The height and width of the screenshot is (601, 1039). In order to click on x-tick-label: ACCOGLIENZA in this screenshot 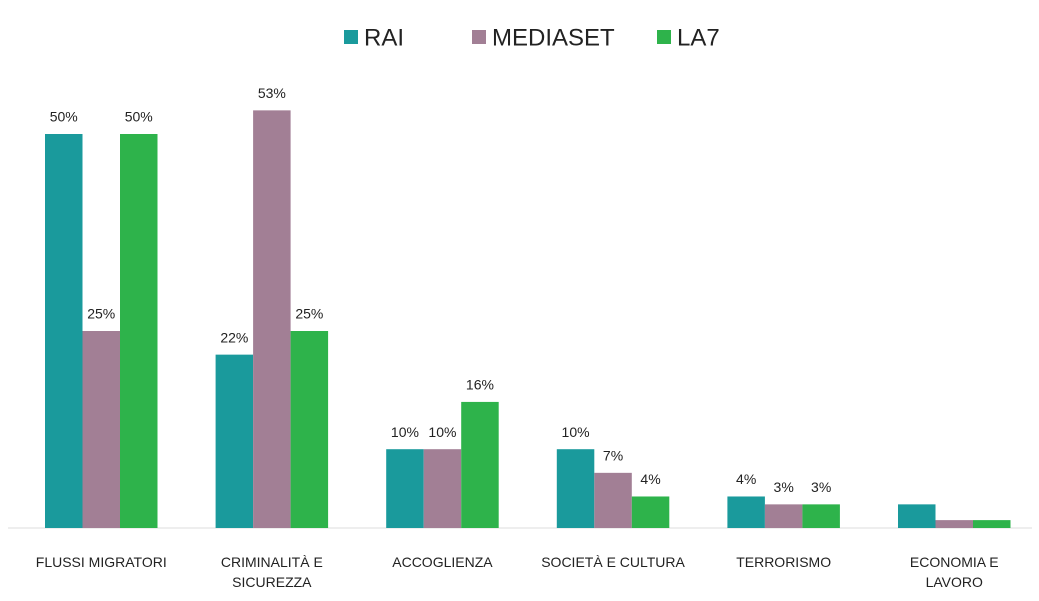, I will do `click(442, 562)`.